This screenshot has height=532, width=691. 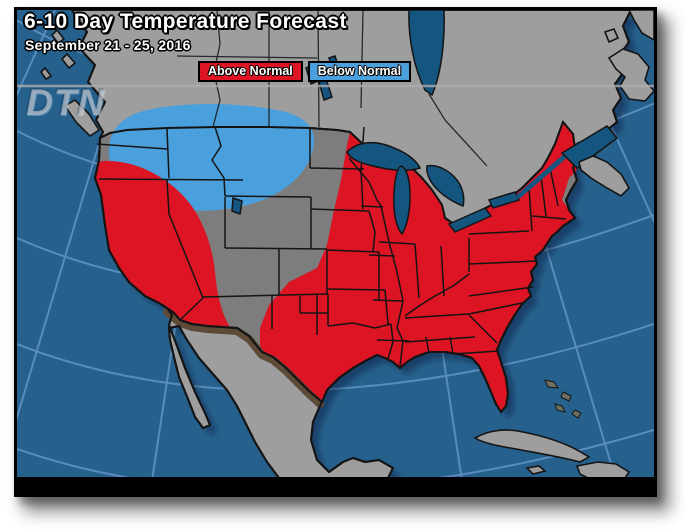 I want to click on great-salt-lake, so click(x=237, y=206).